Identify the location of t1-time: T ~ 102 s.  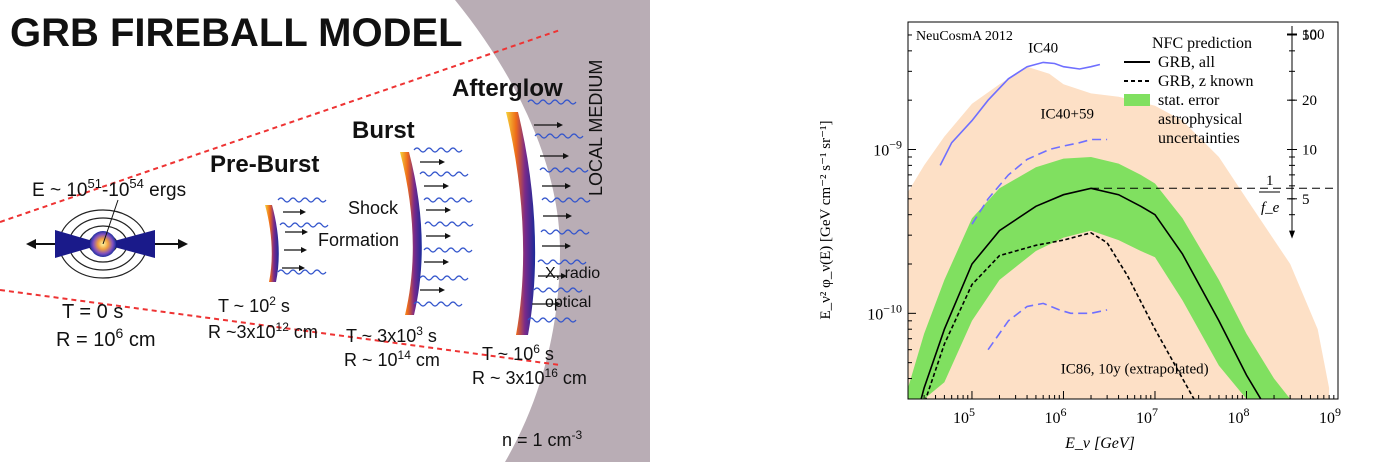
(254, 305).